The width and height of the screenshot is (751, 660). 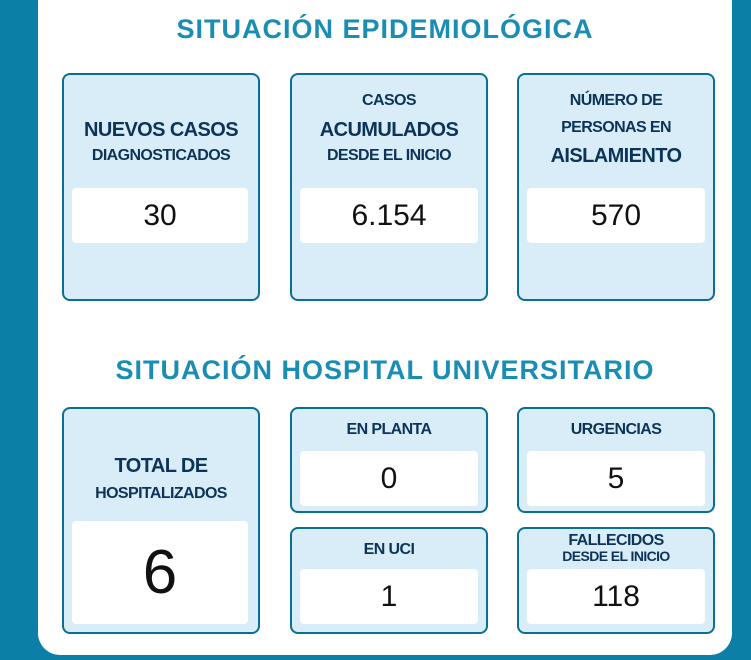 What do you see at coordinates (161, 130) in the screenshot?
I see `label: NUEVOS CASOS` at bounding box center [161, 130].